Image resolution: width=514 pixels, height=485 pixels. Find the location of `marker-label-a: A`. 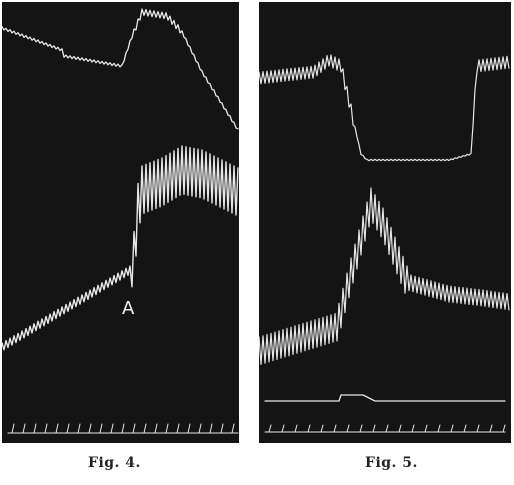

marker-label-a: A is located at coordinates (128, 308).